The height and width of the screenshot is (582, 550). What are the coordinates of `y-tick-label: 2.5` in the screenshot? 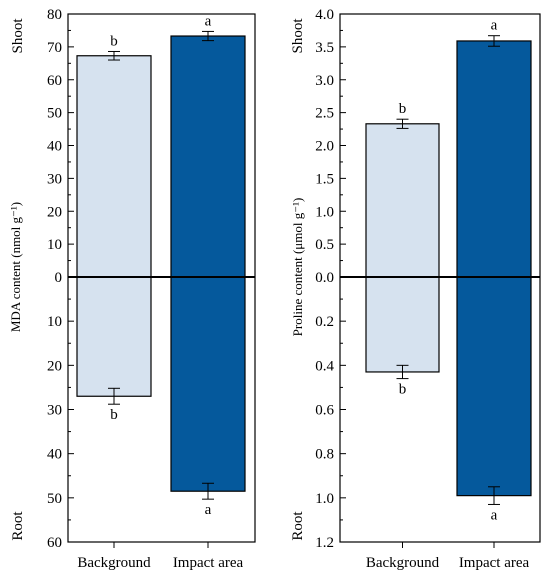 It's located at (324, 114).